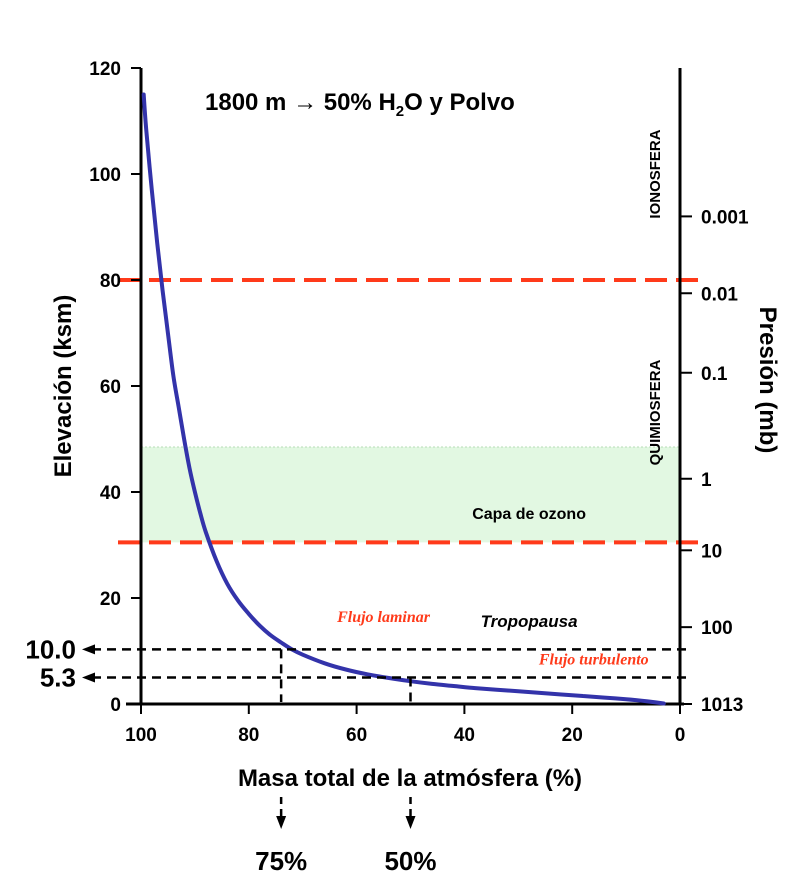  Describe the element at coordinates (410, 778) in the screenshot. I see `x-axis-title: Masa total de la atmósfera (%)` at that location.